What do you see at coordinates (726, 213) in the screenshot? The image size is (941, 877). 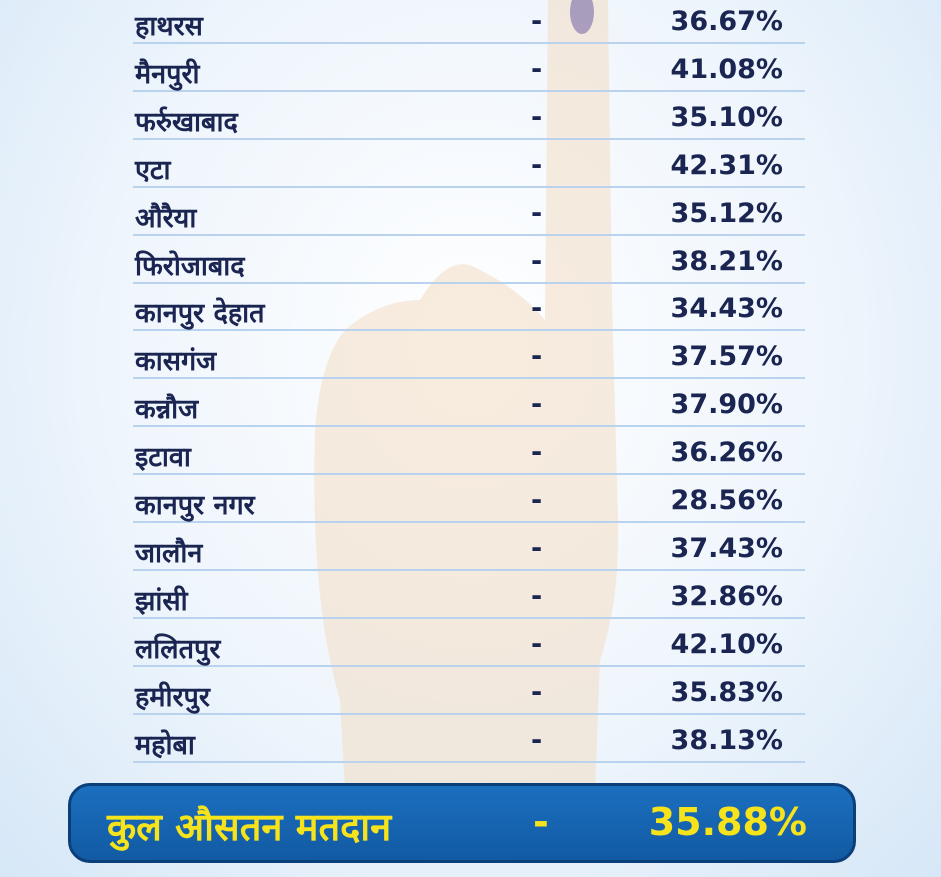 I see `turnout-value: 35.12%` at bounding box center [726, 213].